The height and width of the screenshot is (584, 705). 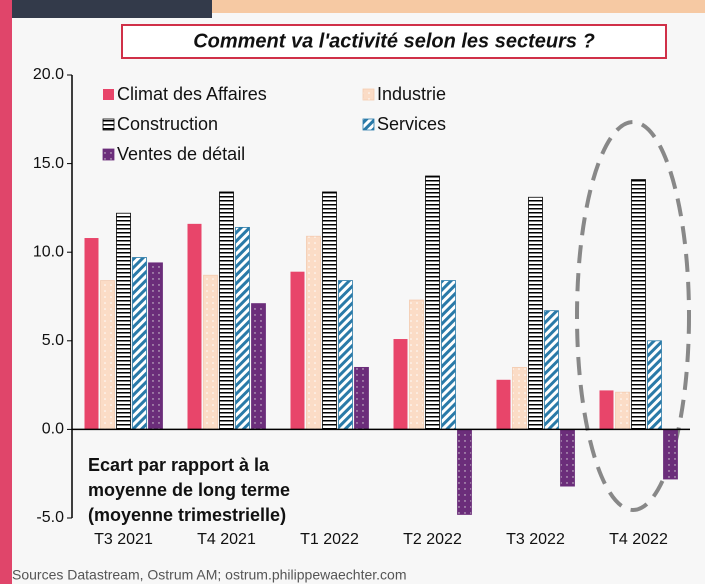 What do you see at coordinates (411, 124) in the screenshot?
I see `legend-label: Services` at bounding box center [411, 124].